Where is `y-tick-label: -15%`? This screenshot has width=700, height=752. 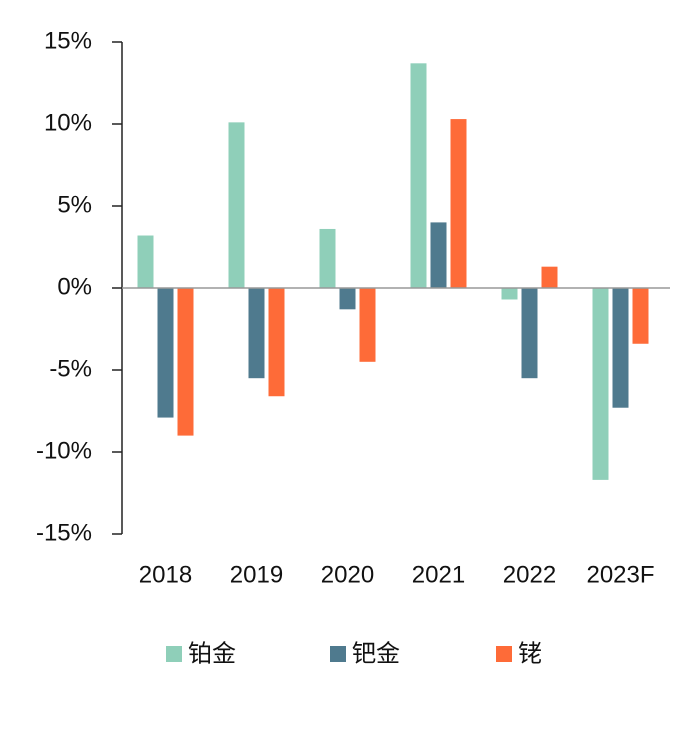 y-tick-label: -15% is located at coordinates (64, 532).